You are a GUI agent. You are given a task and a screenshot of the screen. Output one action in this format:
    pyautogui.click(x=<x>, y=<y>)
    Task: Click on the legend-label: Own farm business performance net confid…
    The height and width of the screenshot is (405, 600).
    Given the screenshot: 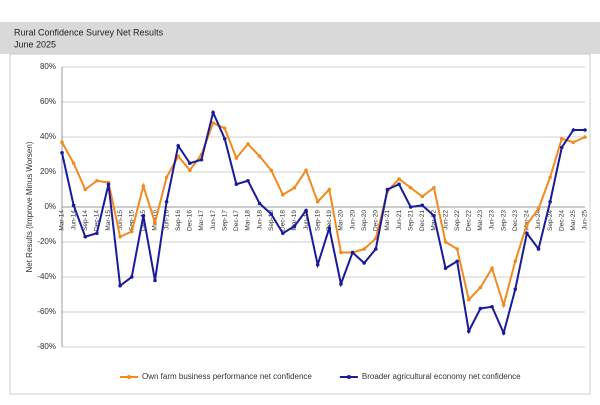 What is the action you would take?
    pyautogui.click(x=227, y=376)
    